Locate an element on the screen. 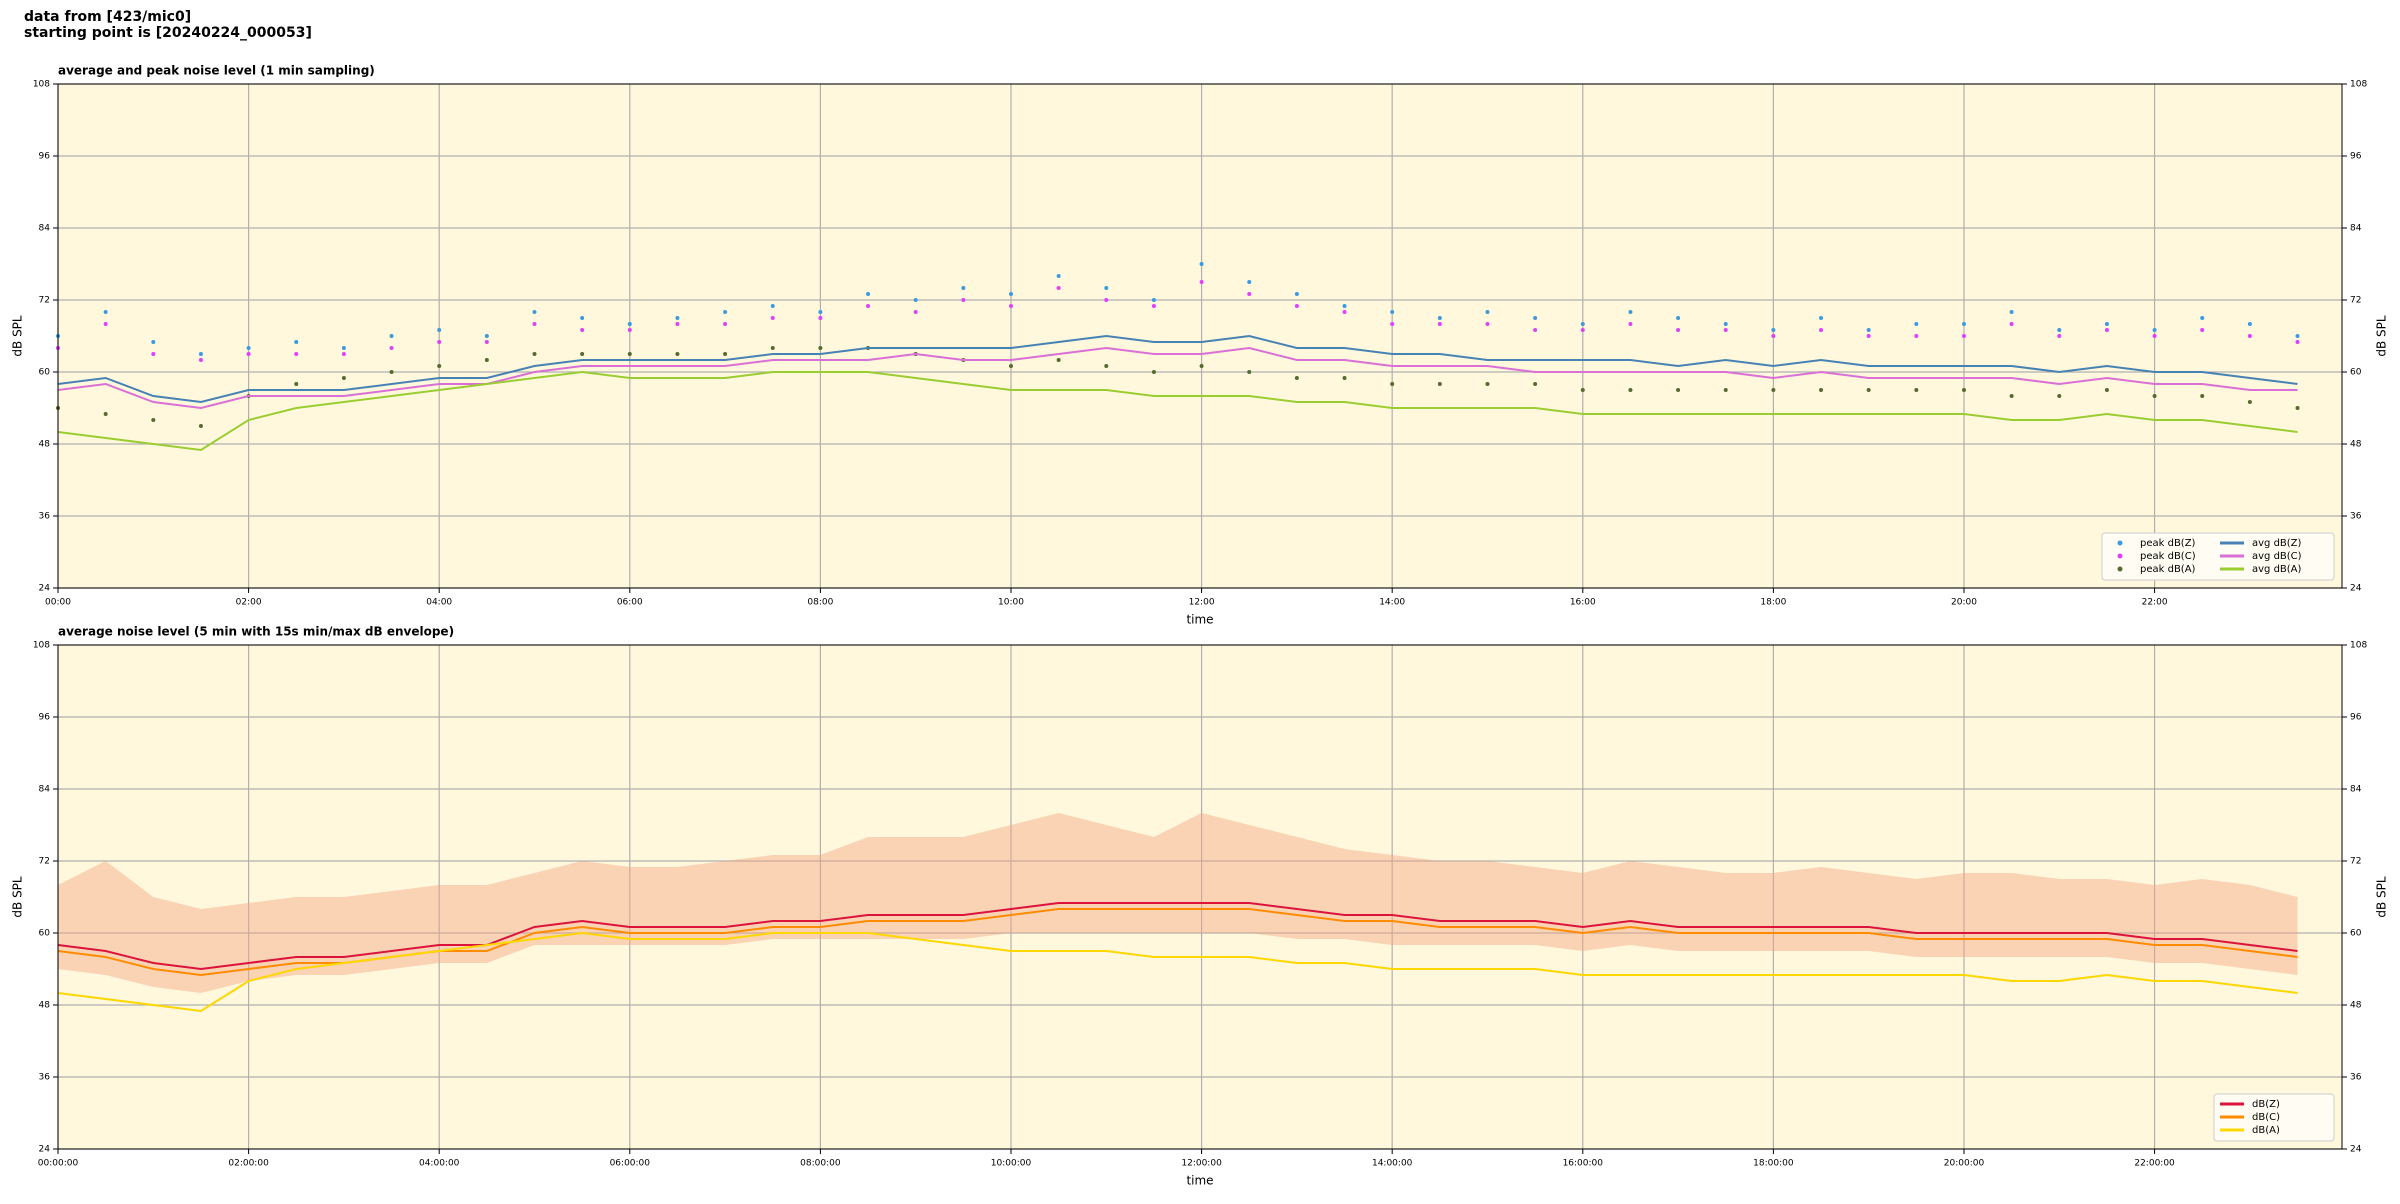 The height and width of the screenshot is (1204, 2400). x-tick-label: 14:00 is located at coordinates (1392, 603).